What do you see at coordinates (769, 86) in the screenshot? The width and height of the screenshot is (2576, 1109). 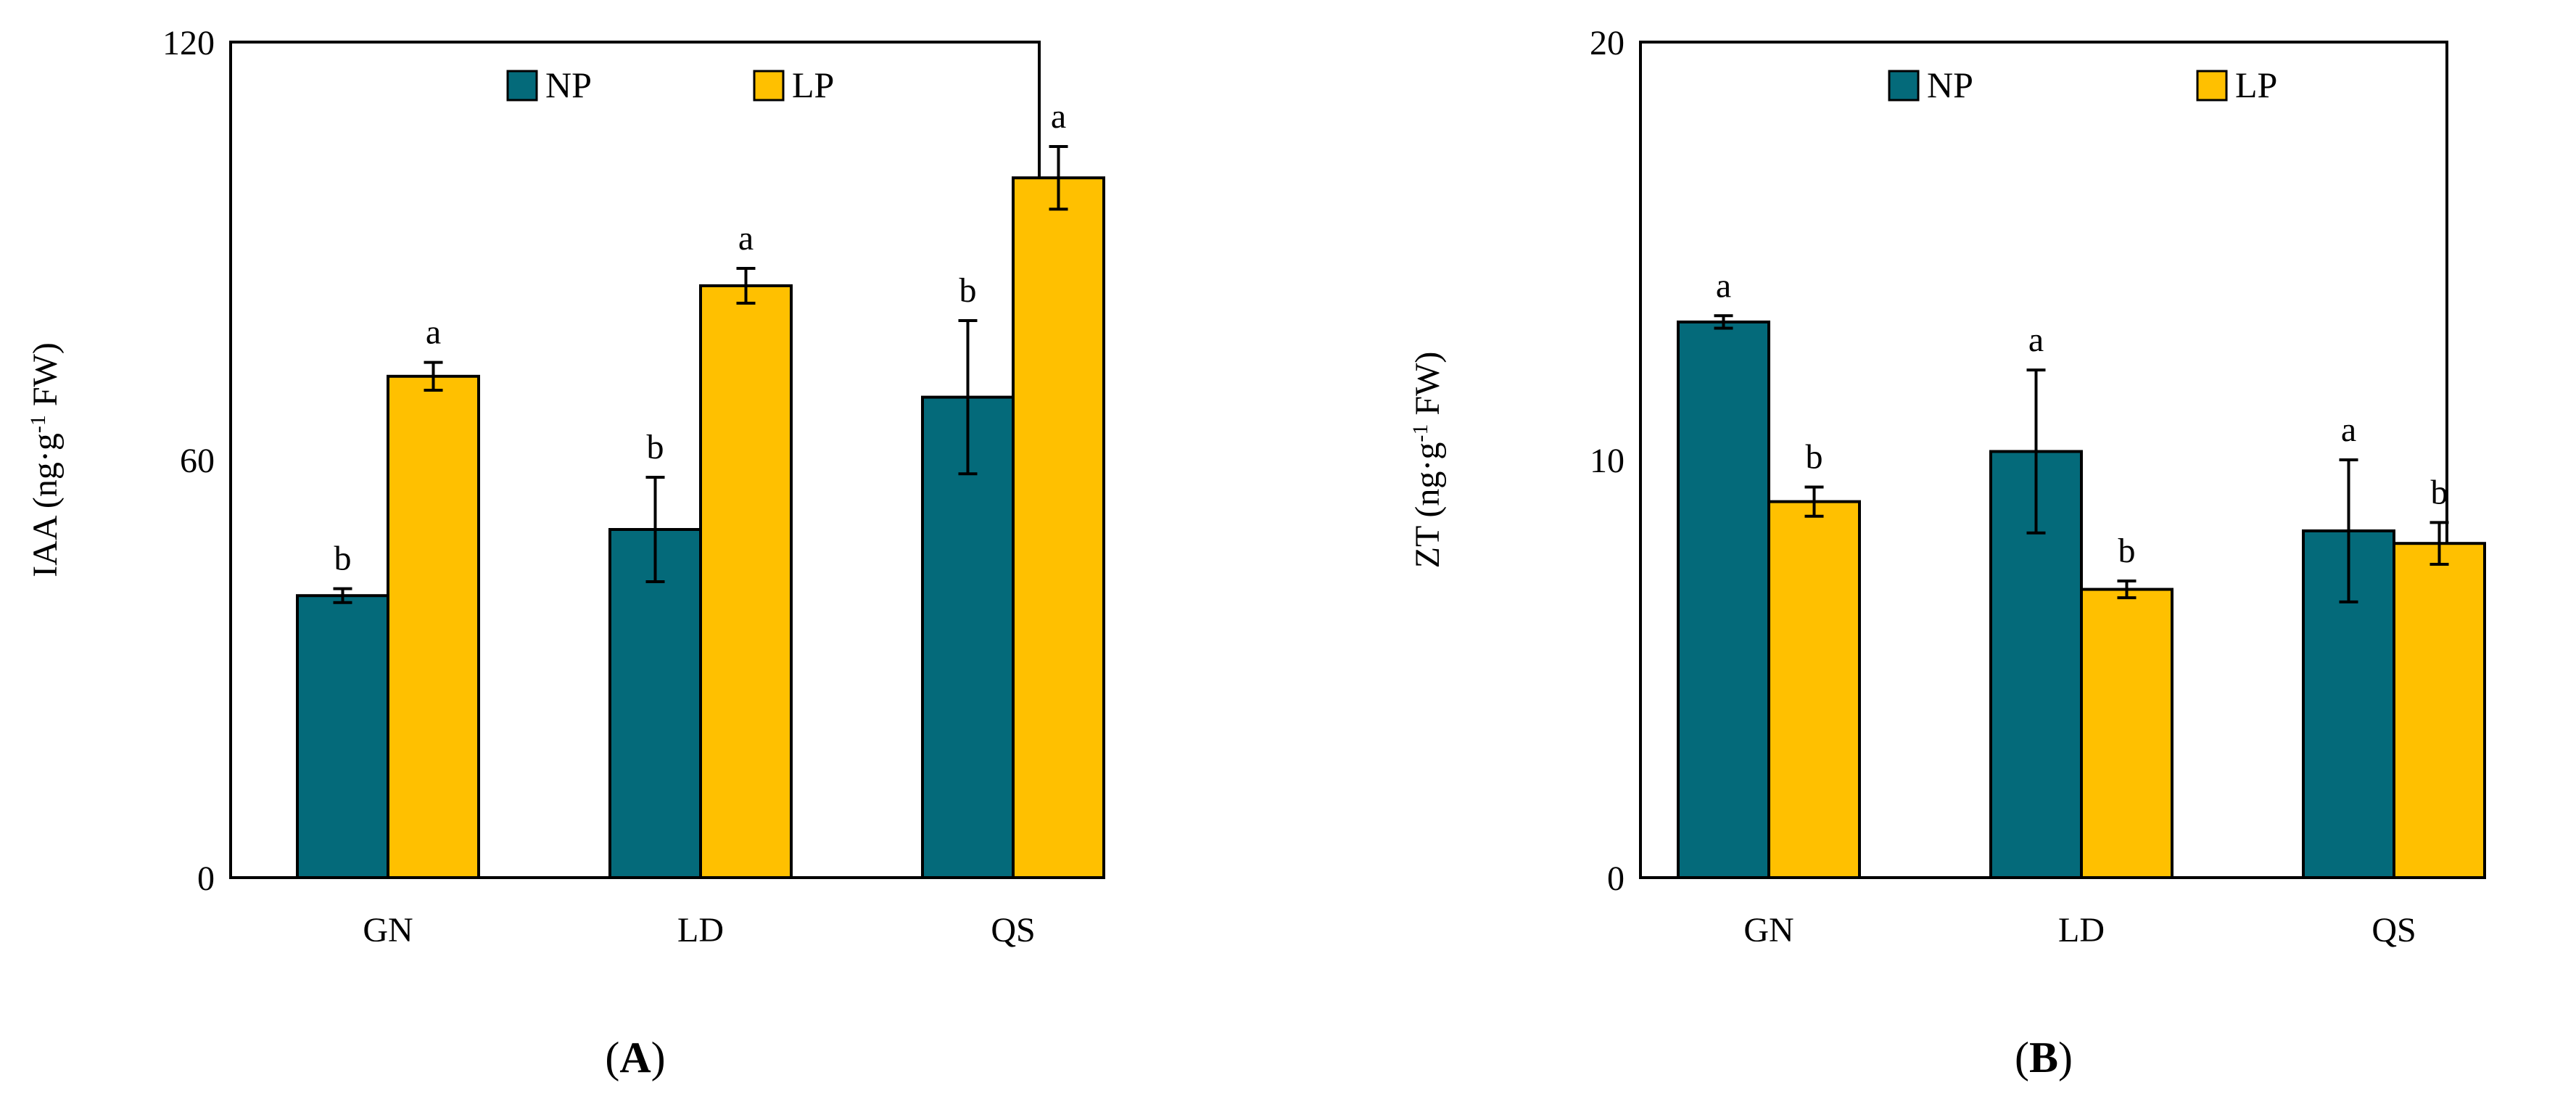 I see `panel-a-legend-swatch-lp` at bounding box center [769, 86].